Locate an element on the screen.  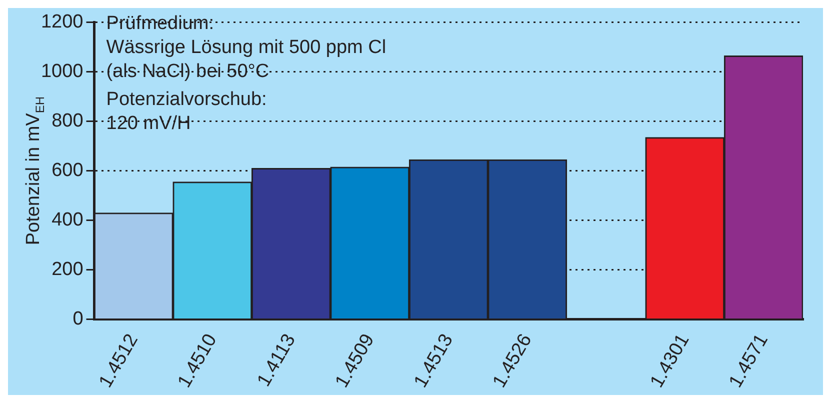
y-axis-title: Potenzial in mVEH is located at coordinates (35, 171).